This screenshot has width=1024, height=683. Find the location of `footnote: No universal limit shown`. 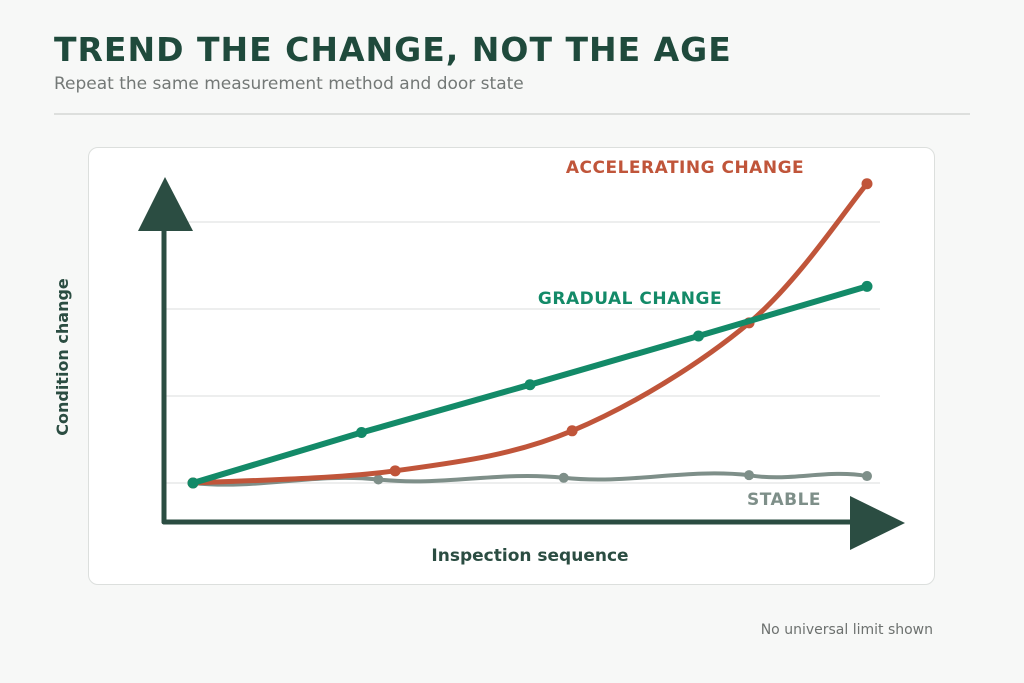

footnote: No universal limit shown is located at coordinates (846, 630).